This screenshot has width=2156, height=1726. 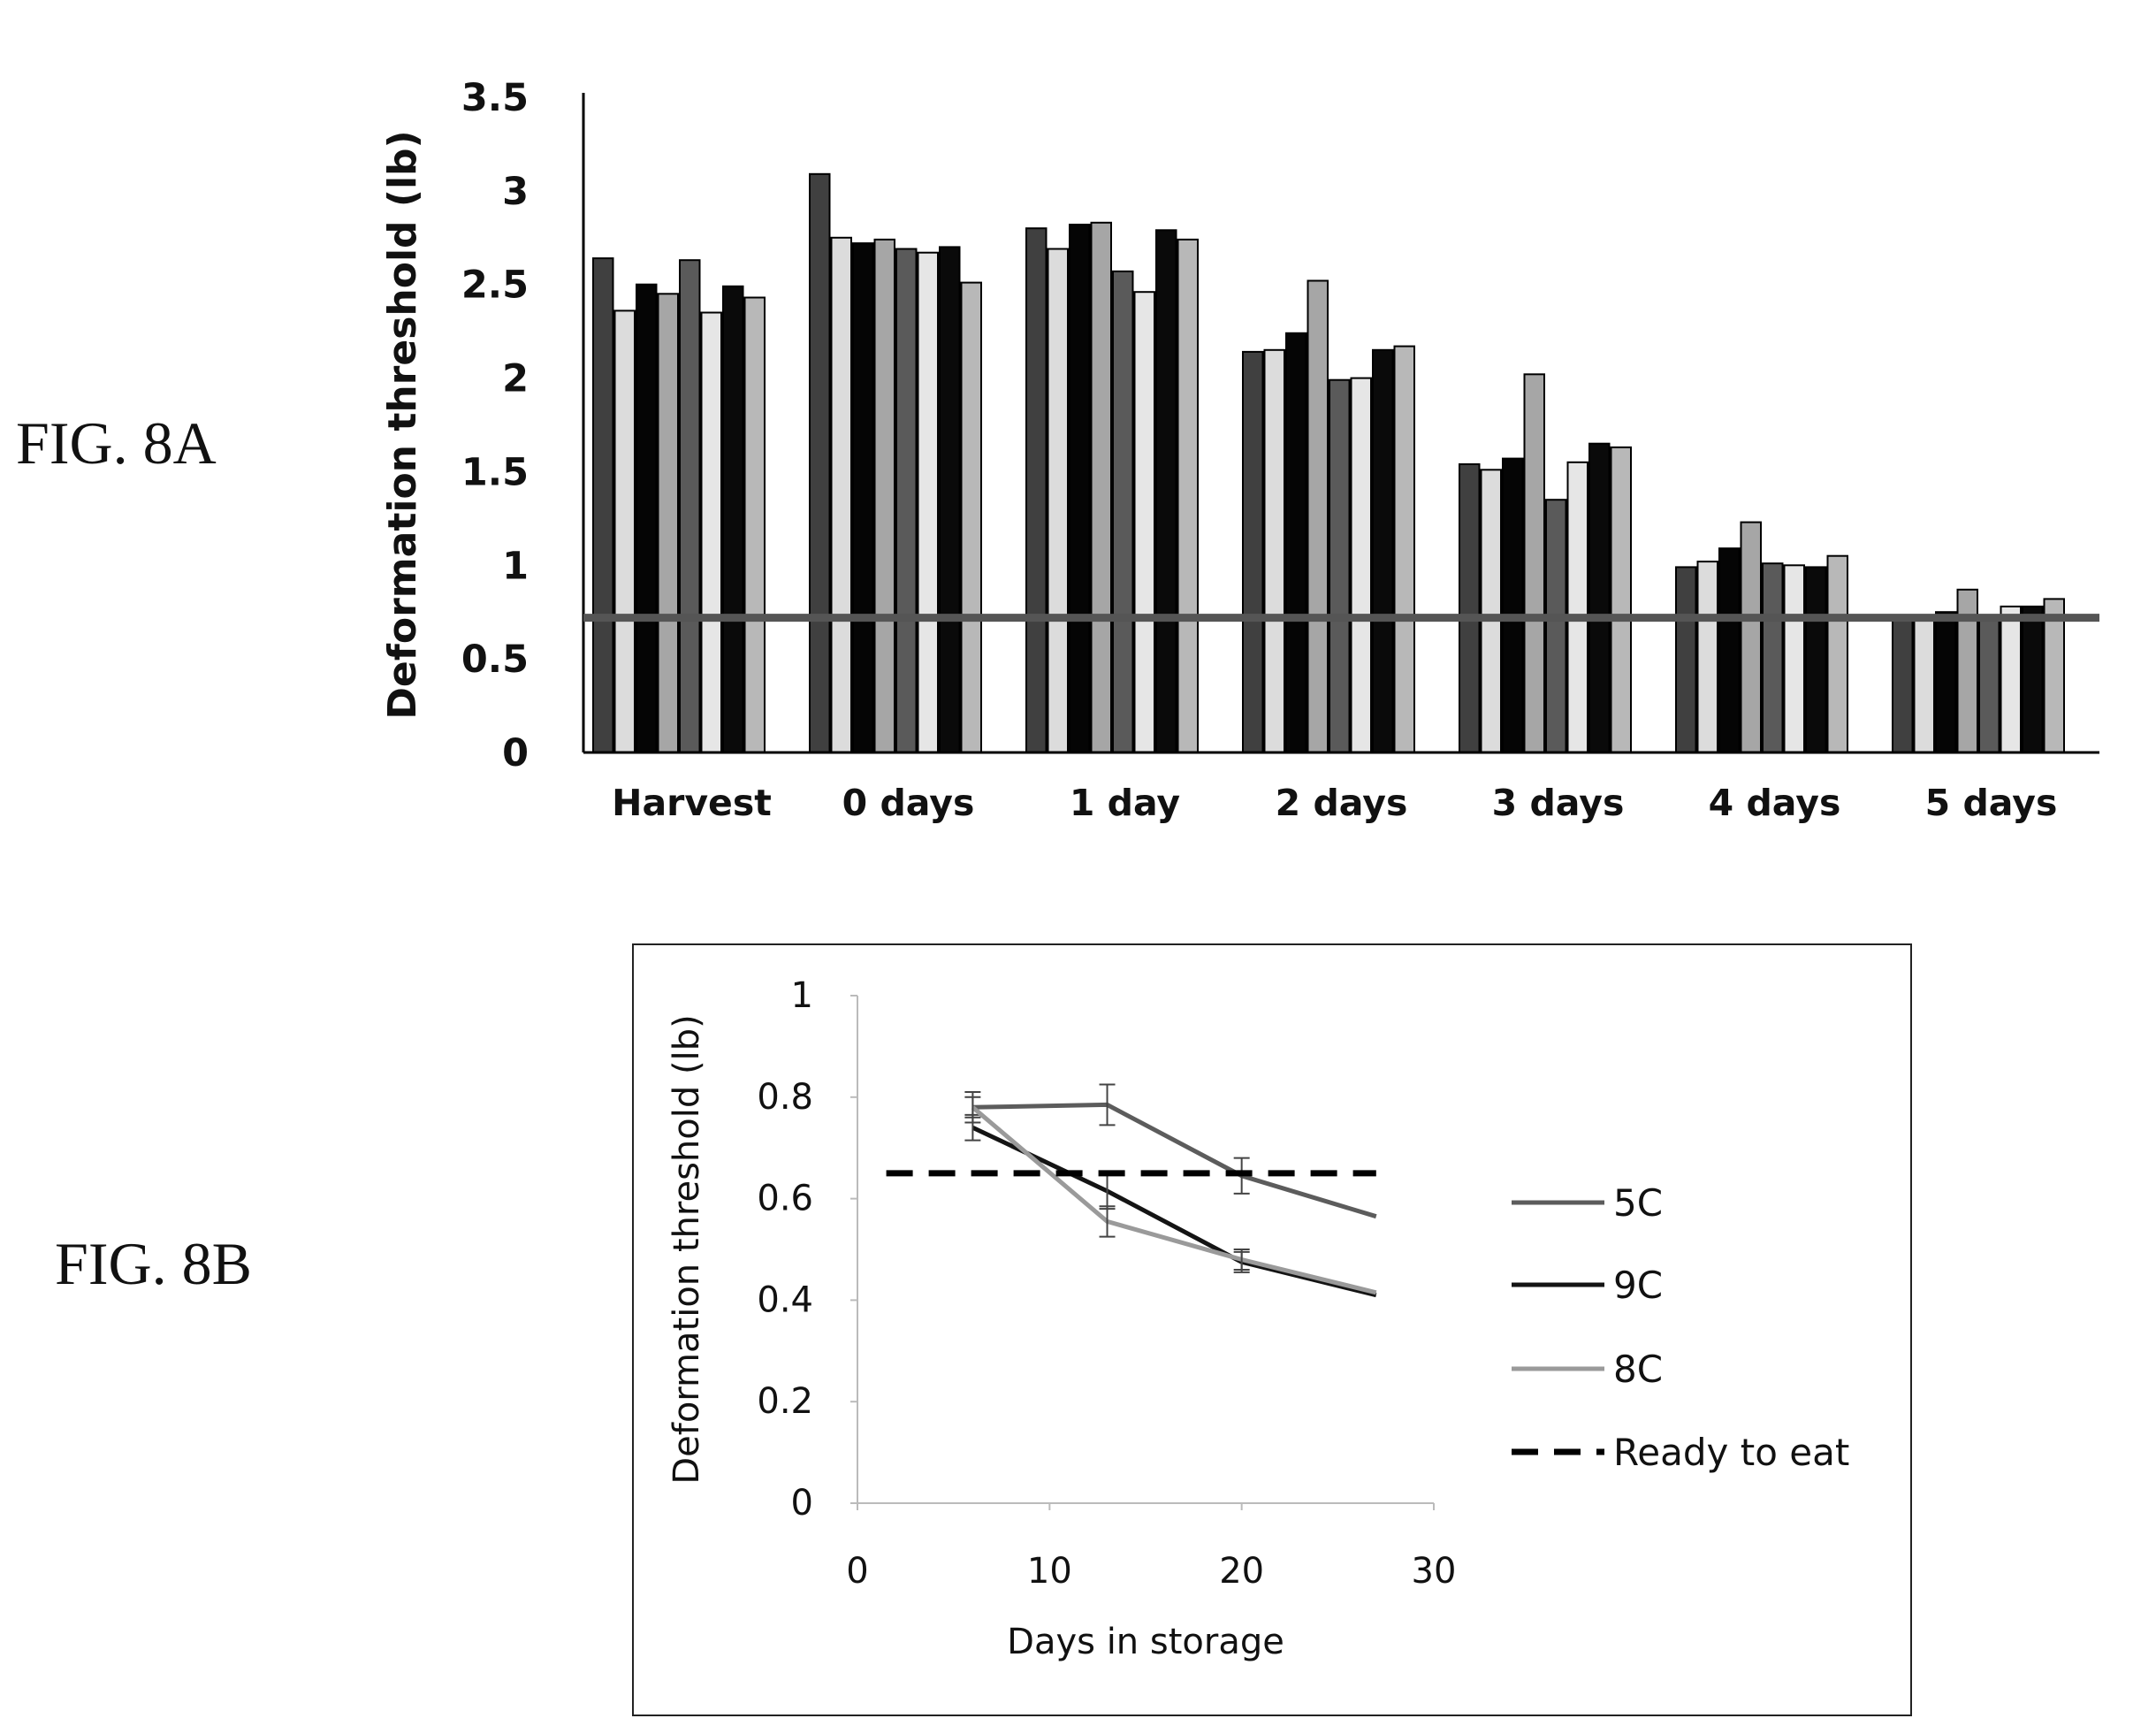 What do you see at coordinates (1967, 670) in the screenshot?
I see `bar-s4-5-days` at bounding box center [1967, 670].